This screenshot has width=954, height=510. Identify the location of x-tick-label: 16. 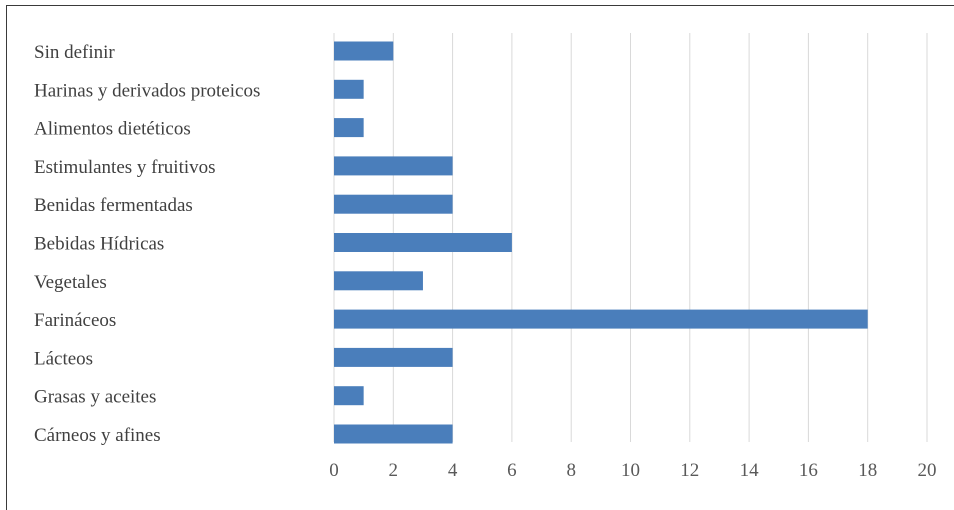
(808, 470).